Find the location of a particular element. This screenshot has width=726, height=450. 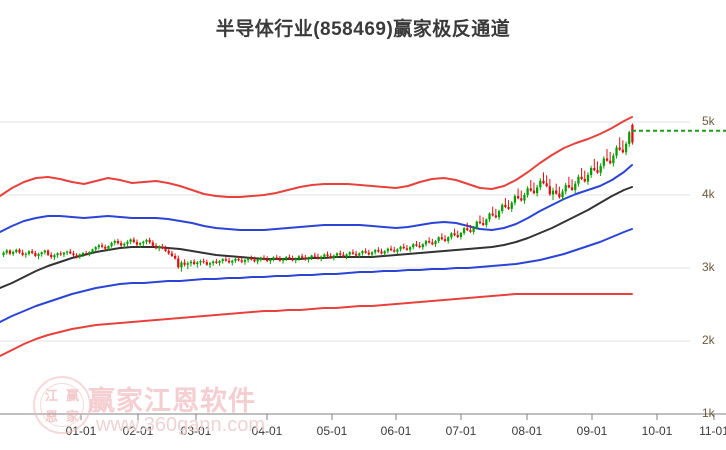

watermark-seal-logo: 江赢恩家 is located at coordinates (62, 405).